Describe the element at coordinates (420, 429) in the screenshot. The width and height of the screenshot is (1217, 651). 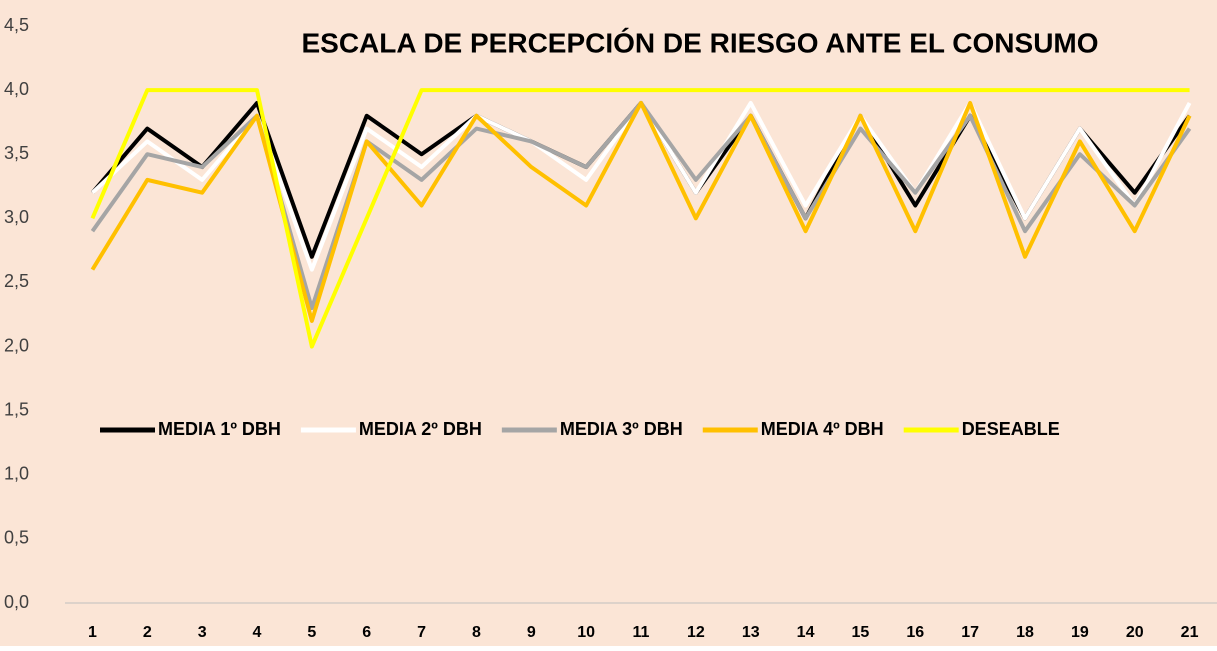
I see `legend-label: MEDIA 2º DBH` at that location.